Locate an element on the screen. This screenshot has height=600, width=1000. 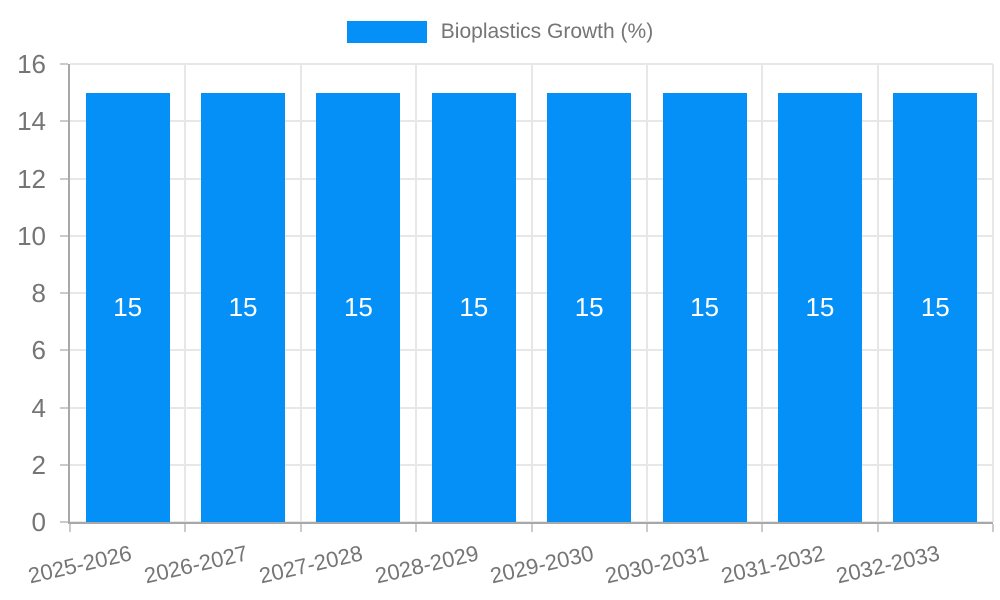
y-tick-label: 8 is located at coordinates (38, 293).